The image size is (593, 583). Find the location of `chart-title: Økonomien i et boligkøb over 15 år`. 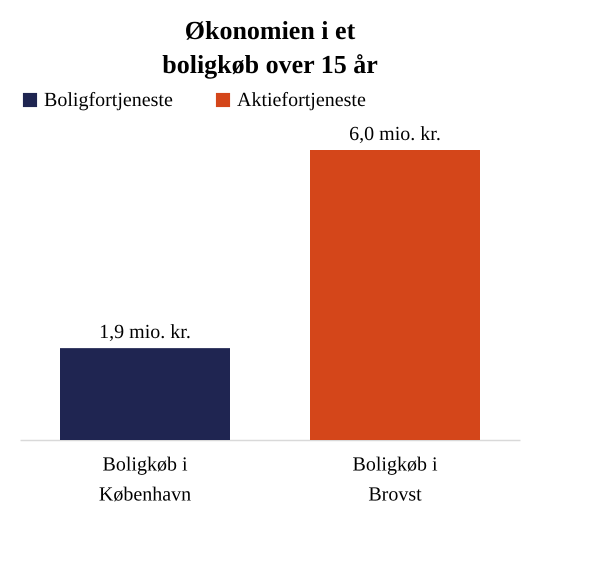

chart-title: Økonomien i et boligkøb over 15 år is located at coordinates (270, 47).